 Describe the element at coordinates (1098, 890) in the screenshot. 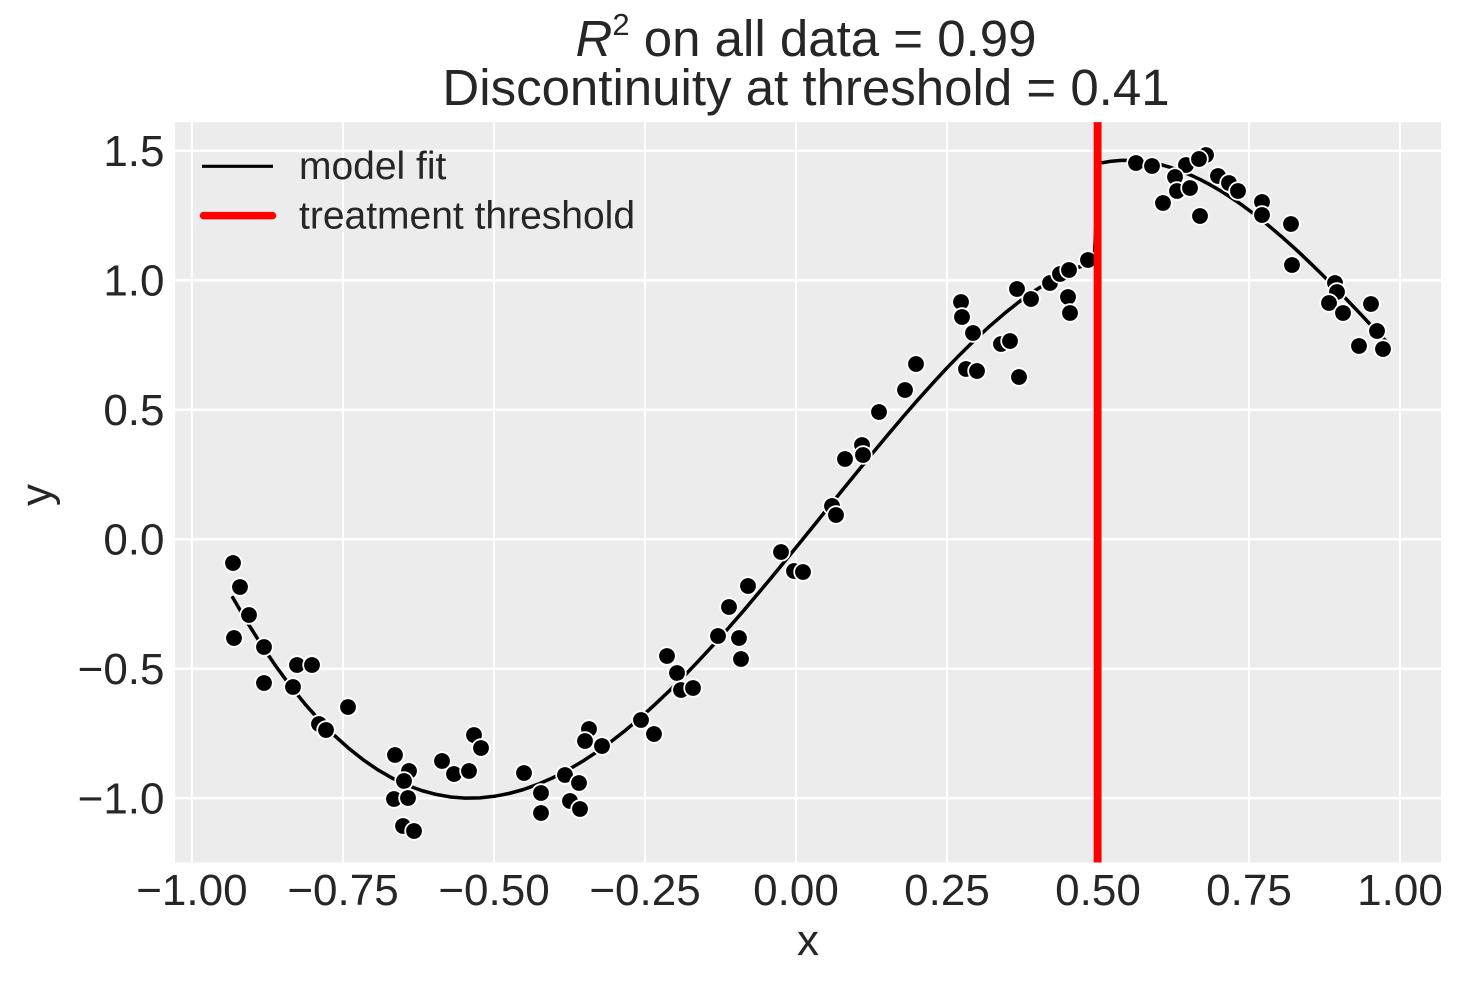

I see `svg-text: 0.50` at that location.